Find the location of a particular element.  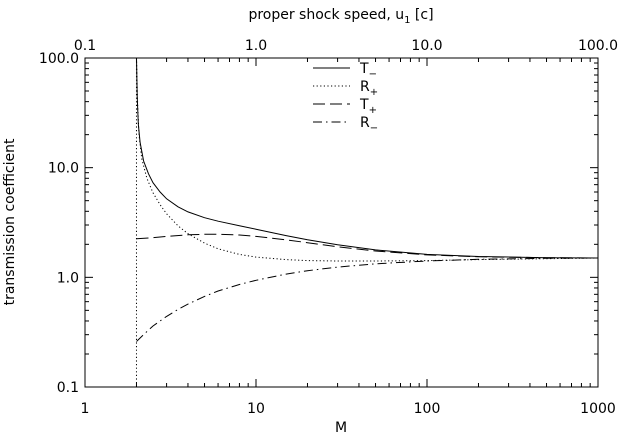

x-axis-title: M is located at coordinates (341, 428).